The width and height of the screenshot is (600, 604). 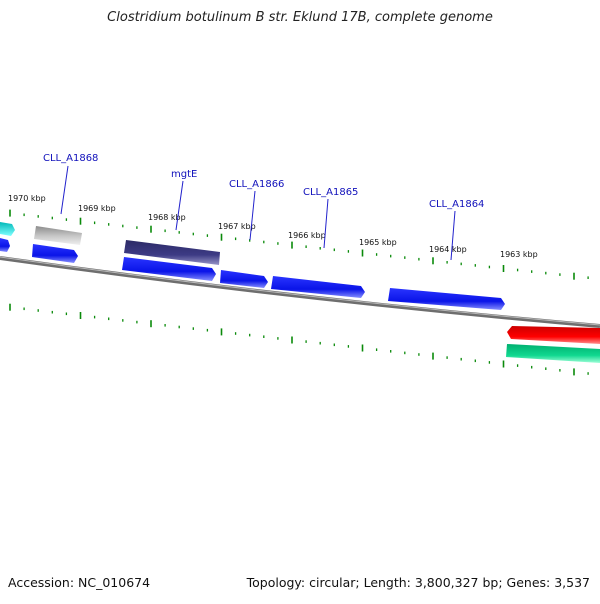 What do you see at coordinates (7, 229) in the screenshot?
I see `gene-arrow-cyan` at bounding box center [7, 229].